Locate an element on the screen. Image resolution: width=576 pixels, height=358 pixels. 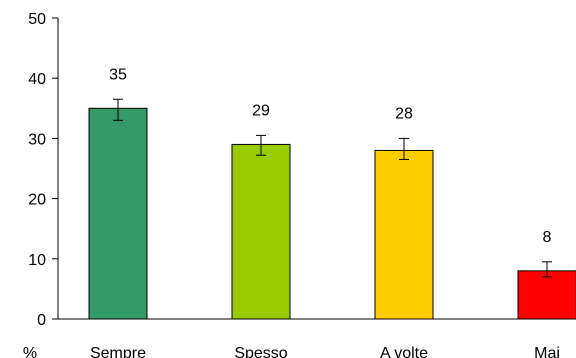
data-label: 29 is located at coordinates (261, 110).